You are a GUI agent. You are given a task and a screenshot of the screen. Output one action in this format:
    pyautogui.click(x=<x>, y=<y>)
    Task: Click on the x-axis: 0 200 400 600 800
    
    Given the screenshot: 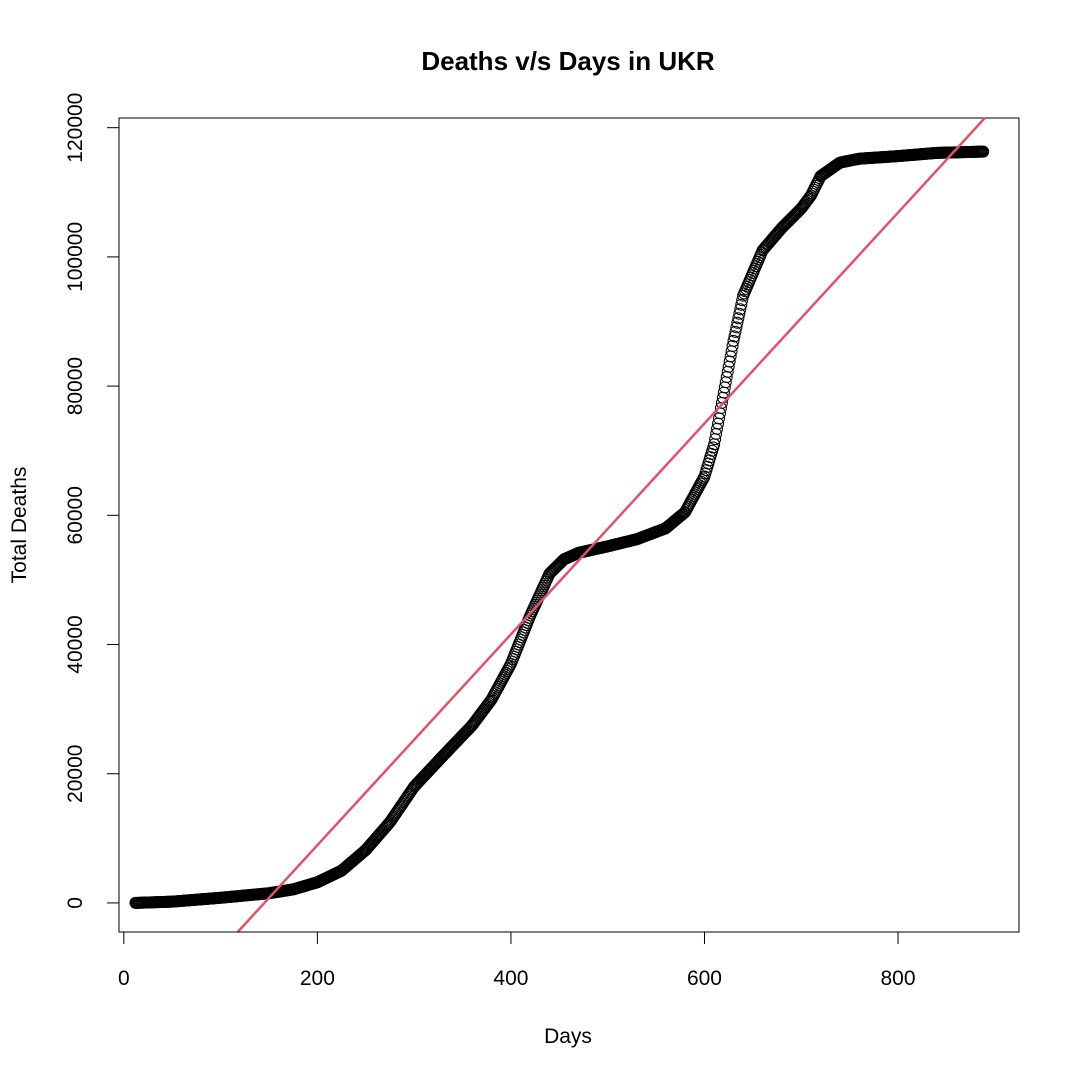 What is the action you would take?
    pyautogui.click(x=517, y=960)
    